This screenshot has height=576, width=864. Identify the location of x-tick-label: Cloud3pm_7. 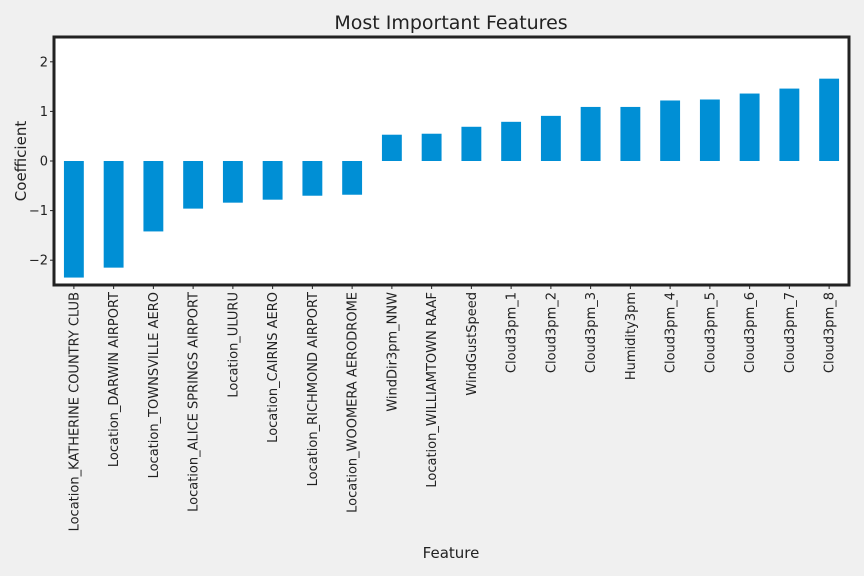
(790, 332).